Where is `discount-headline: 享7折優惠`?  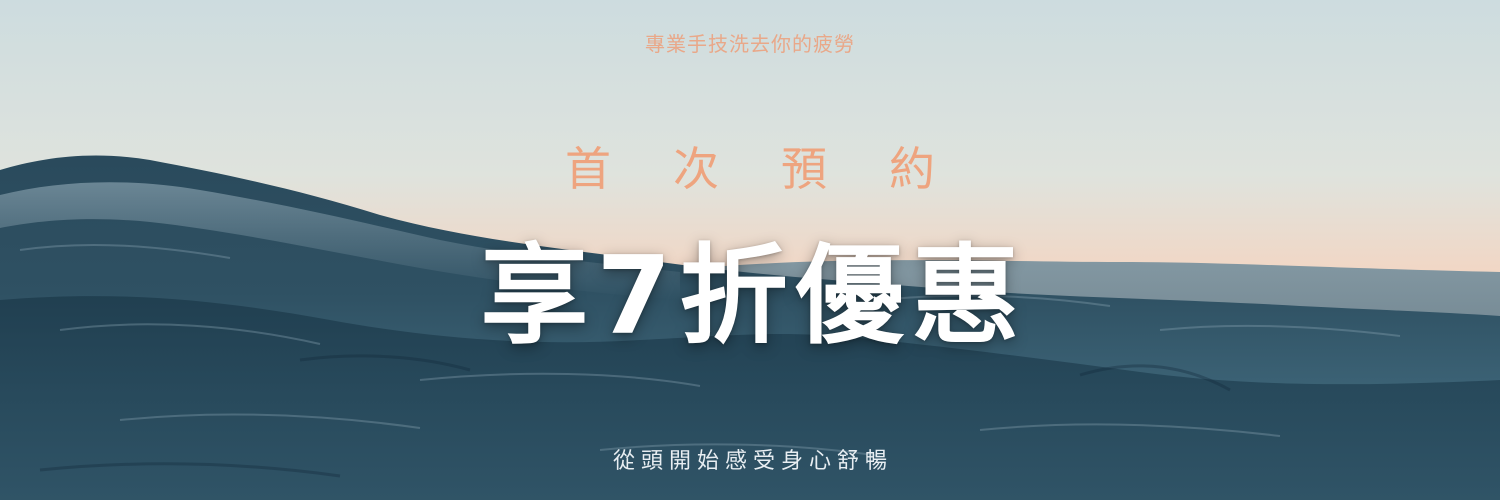
discount-headline: 享7折優惠 is located at coordinates (754, 296).